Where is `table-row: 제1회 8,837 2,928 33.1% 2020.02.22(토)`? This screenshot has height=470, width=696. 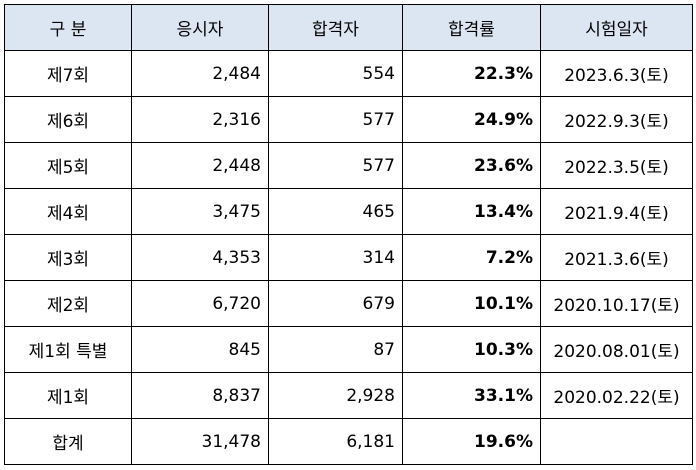 table-row: 제1회 8,837 2,928 33.1% 2020.02.22(토) is located at coordinates (348, 395).